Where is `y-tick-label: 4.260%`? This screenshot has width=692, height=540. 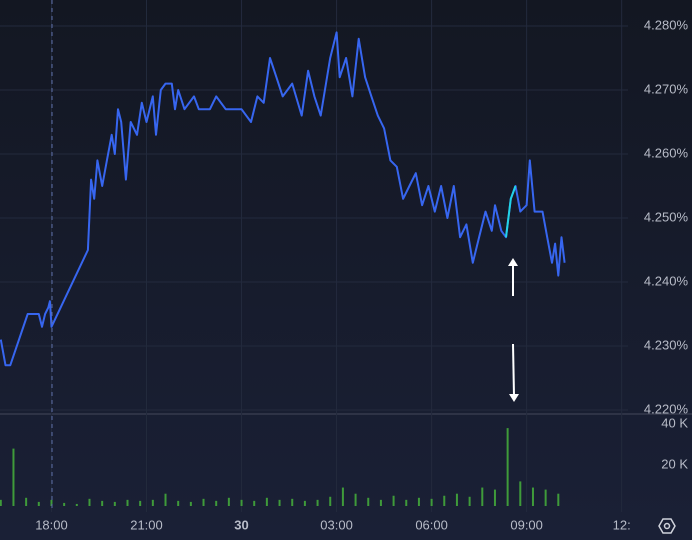 y-tick-label: 4.260% is located at coordinates (666, 152).